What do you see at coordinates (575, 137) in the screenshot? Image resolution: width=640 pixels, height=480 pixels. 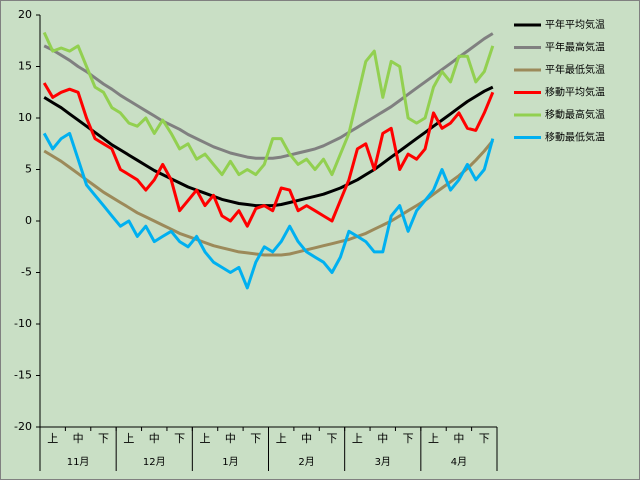 I see `legend-label: 移動最低気温` at bounding box center [575, 137].